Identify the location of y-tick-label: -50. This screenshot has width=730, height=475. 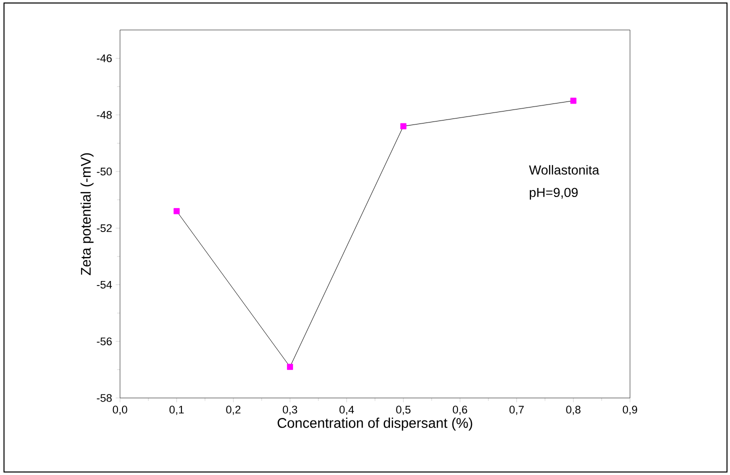
(104, 172).